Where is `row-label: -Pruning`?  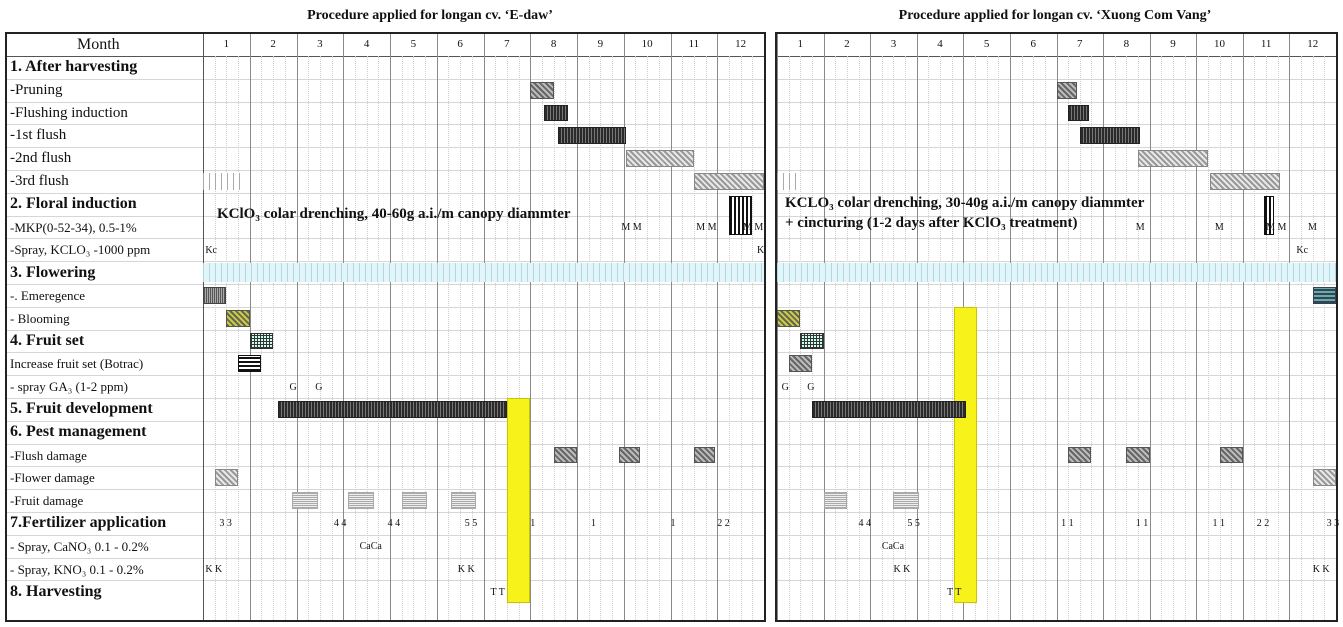
row-label: -Pruning is located at coordinates (36, 89).